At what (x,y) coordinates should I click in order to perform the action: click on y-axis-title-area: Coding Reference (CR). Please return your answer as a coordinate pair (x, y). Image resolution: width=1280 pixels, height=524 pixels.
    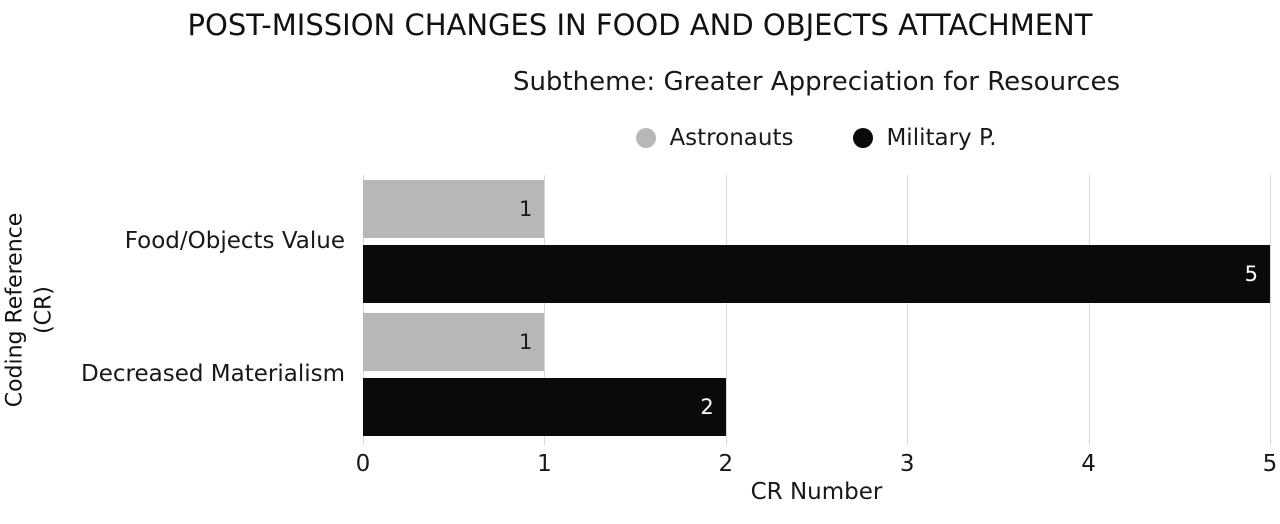
    Looking at the image, I should click on (30, 310).